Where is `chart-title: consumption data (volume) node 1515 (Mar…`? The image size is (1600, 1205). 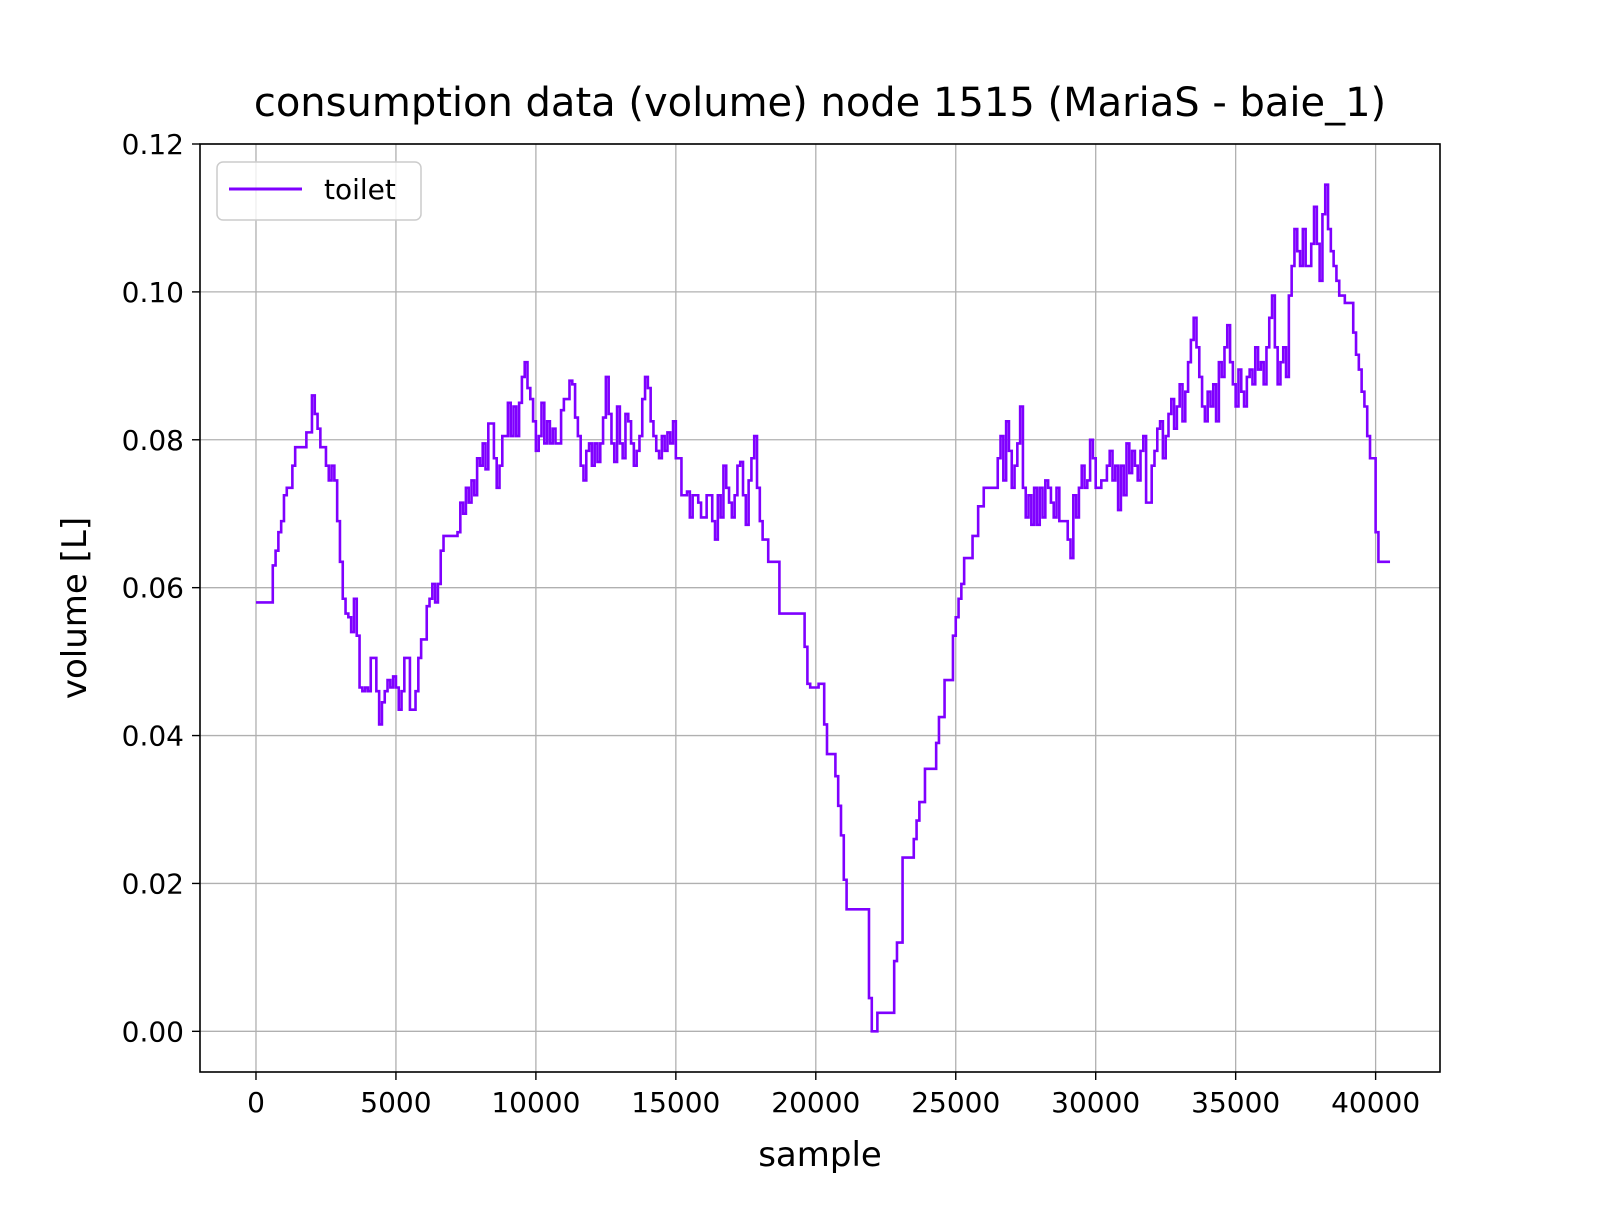
chart-title: consumption data (volume) node 1515 (Mar… is located at coordinates (820, 103).